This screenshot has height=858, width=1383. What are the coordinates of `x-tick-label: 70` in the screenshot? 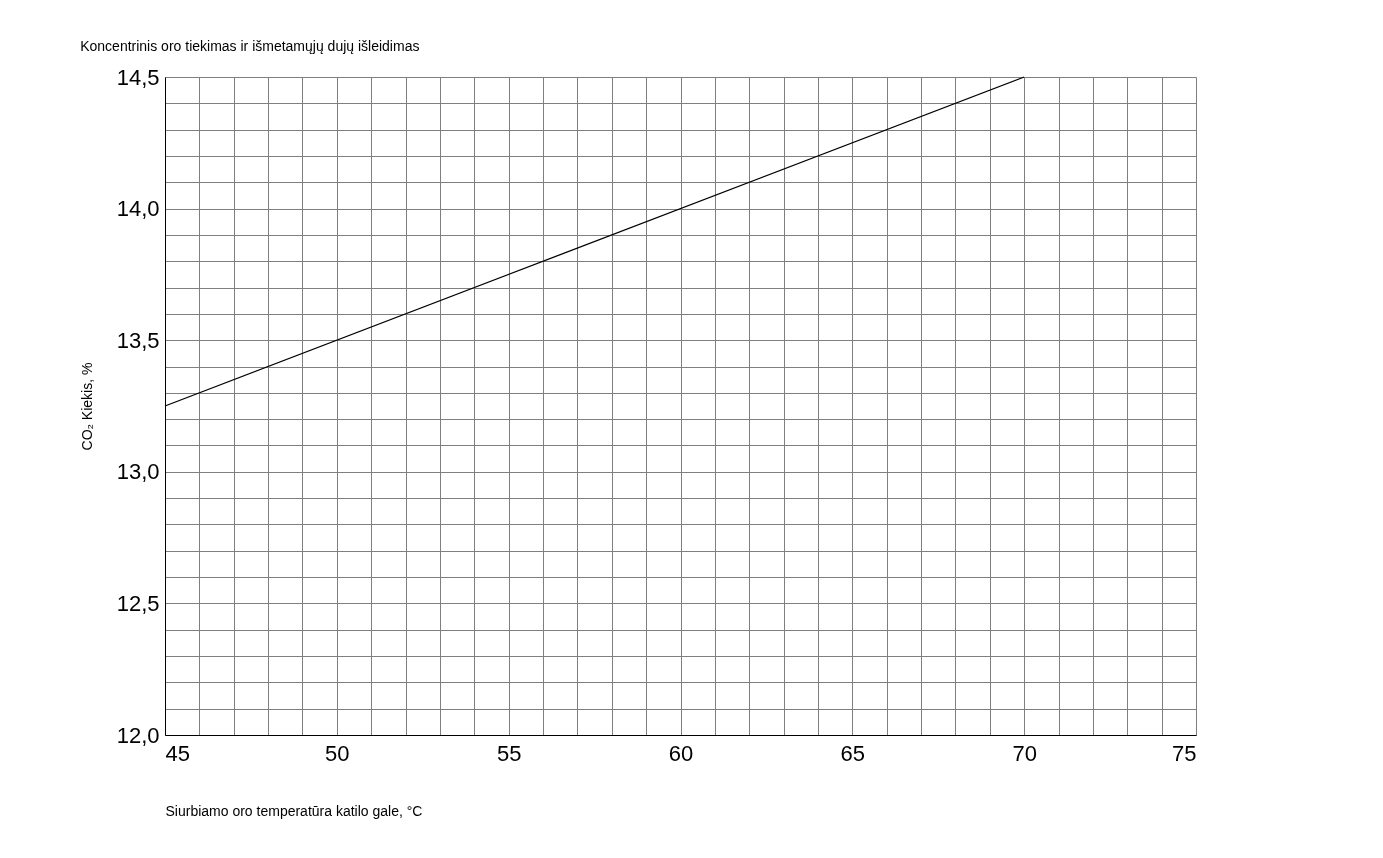 It's located at (1024, 753).